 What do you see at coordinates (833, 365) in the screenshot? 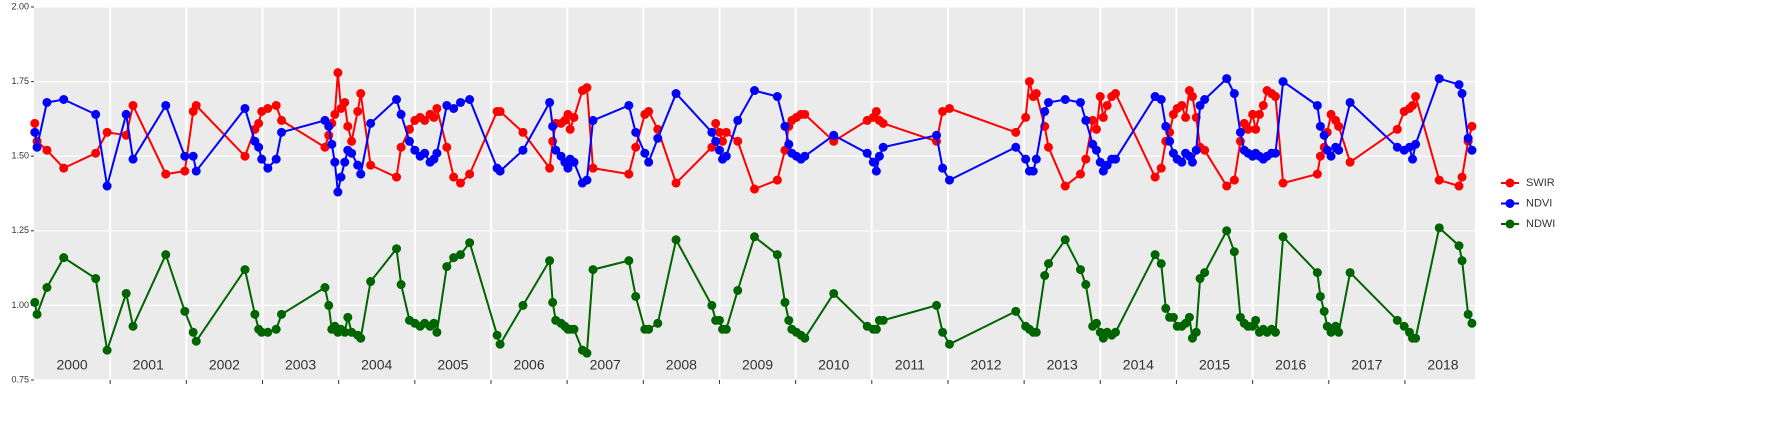
I see `year-label: 2010` at bounding box center [833, 365].